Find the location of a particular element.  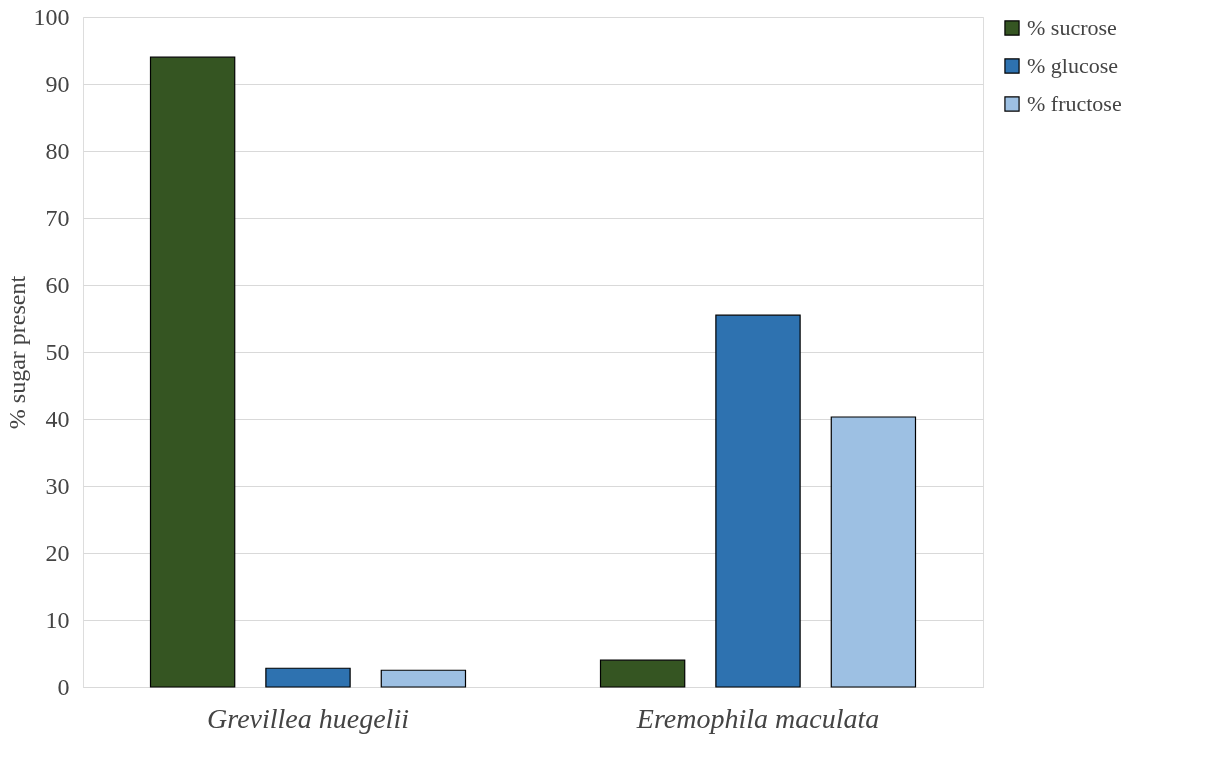

legend-label: % fructose is located at coordinates (1074, 103).